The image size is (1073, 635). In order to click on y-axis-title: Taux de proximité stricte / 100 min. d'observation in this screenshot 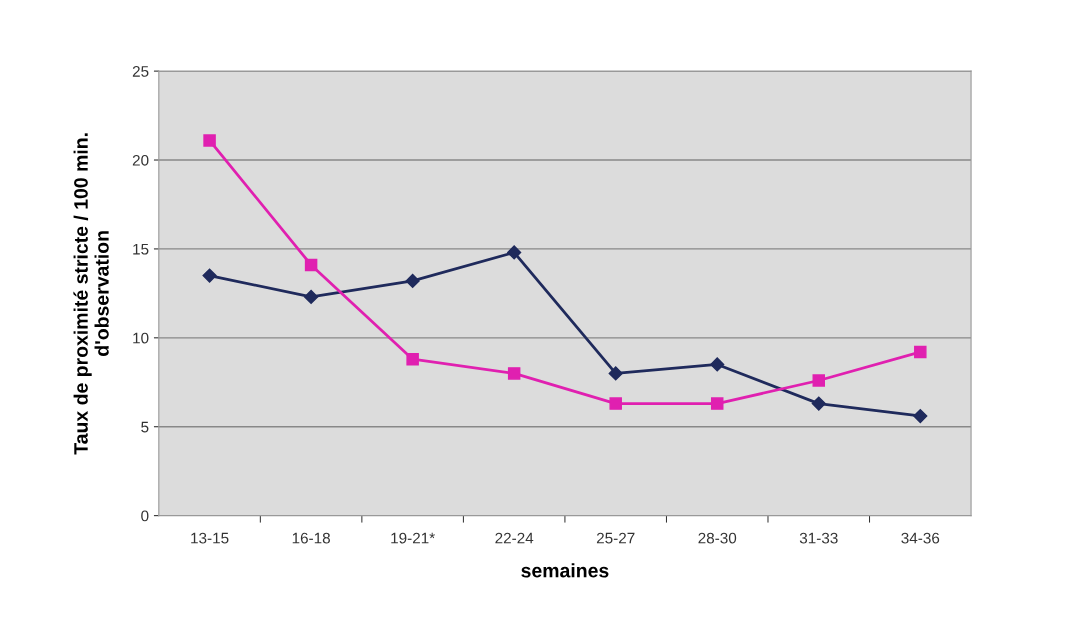, I will do `click(91, 294)`.